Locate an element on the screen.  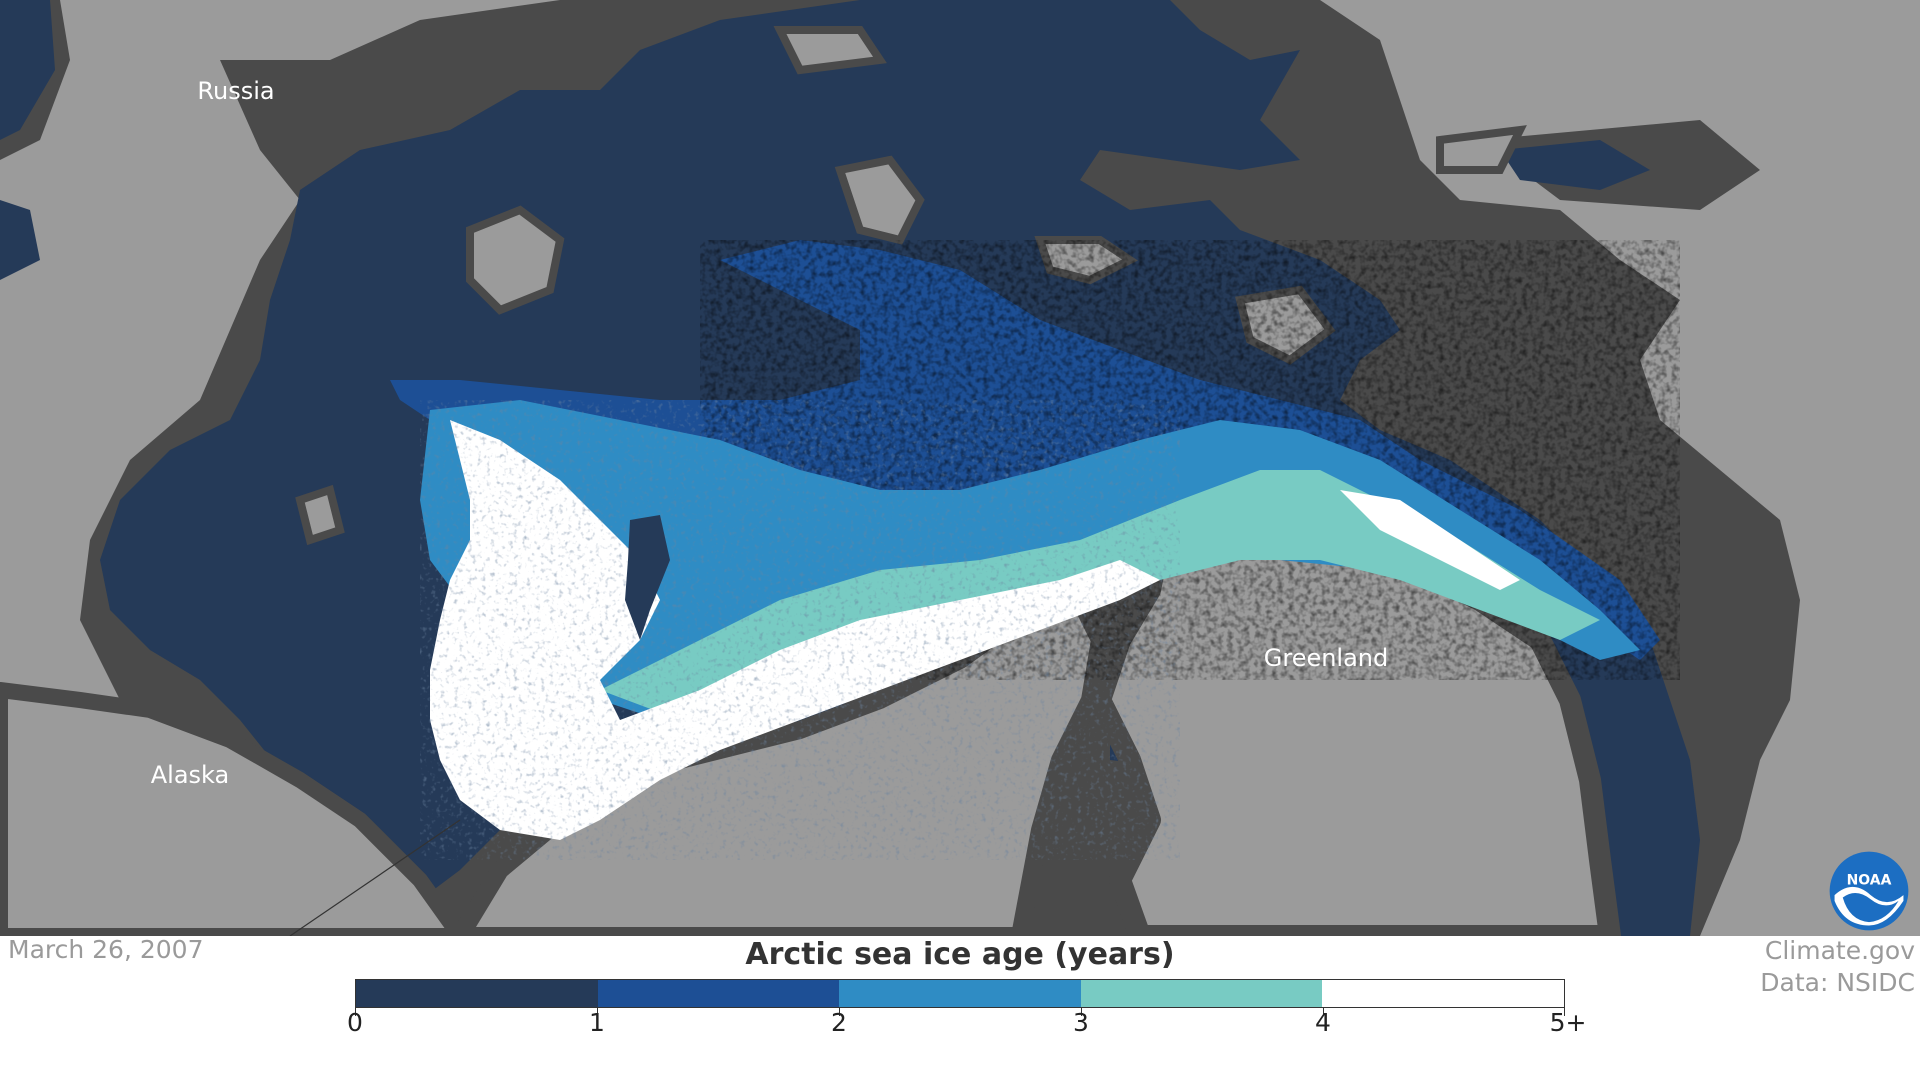
open-water-lead is located at coordinates (647, 577).